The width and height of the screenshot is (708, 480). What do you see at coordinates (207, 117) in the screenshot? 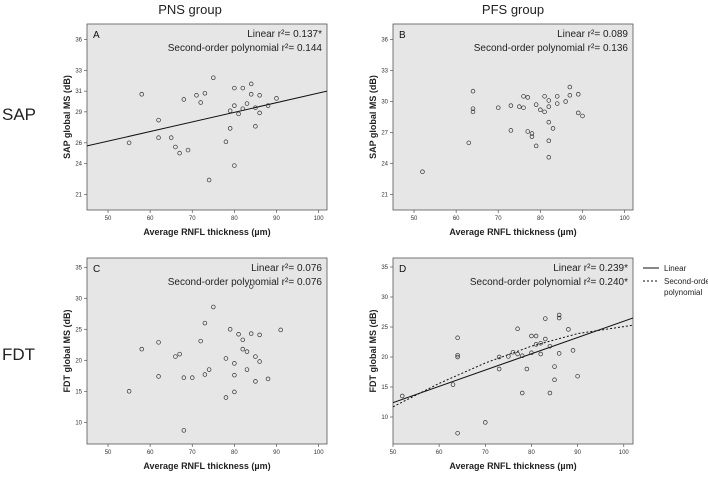
I see `plot-area-a` at bounding box center [207, 117].